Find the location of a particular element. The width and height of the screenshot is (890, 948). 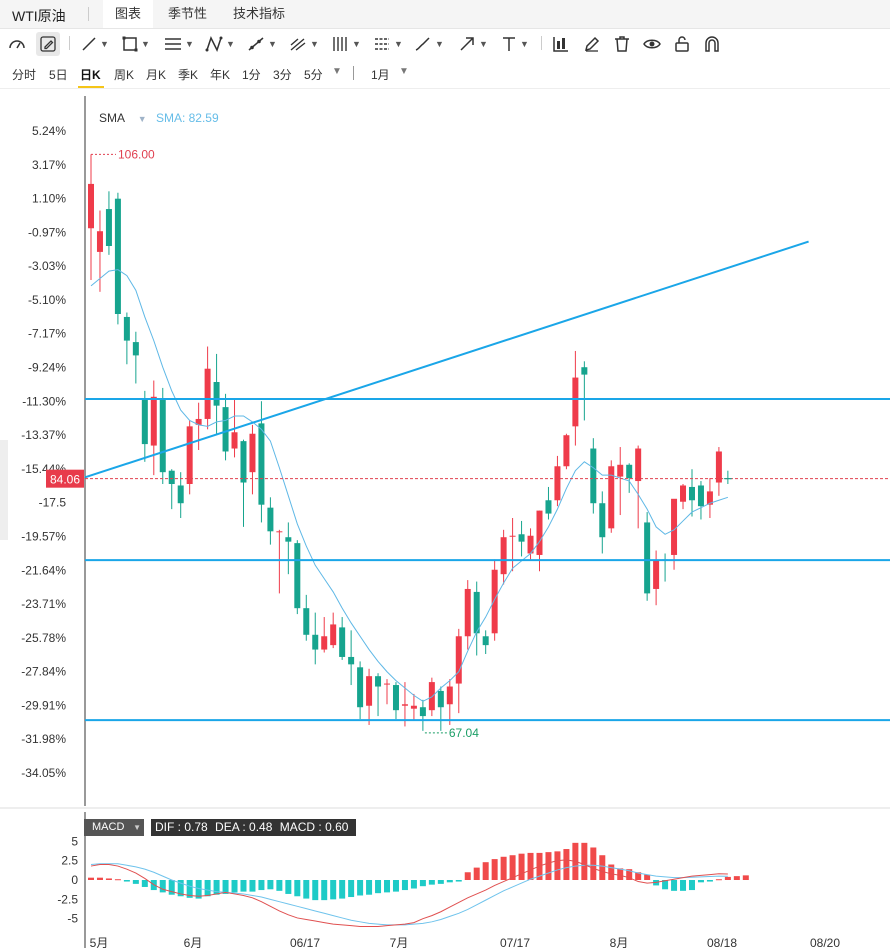

arrow-icon: ▼ is located at coordinates (472, 44).